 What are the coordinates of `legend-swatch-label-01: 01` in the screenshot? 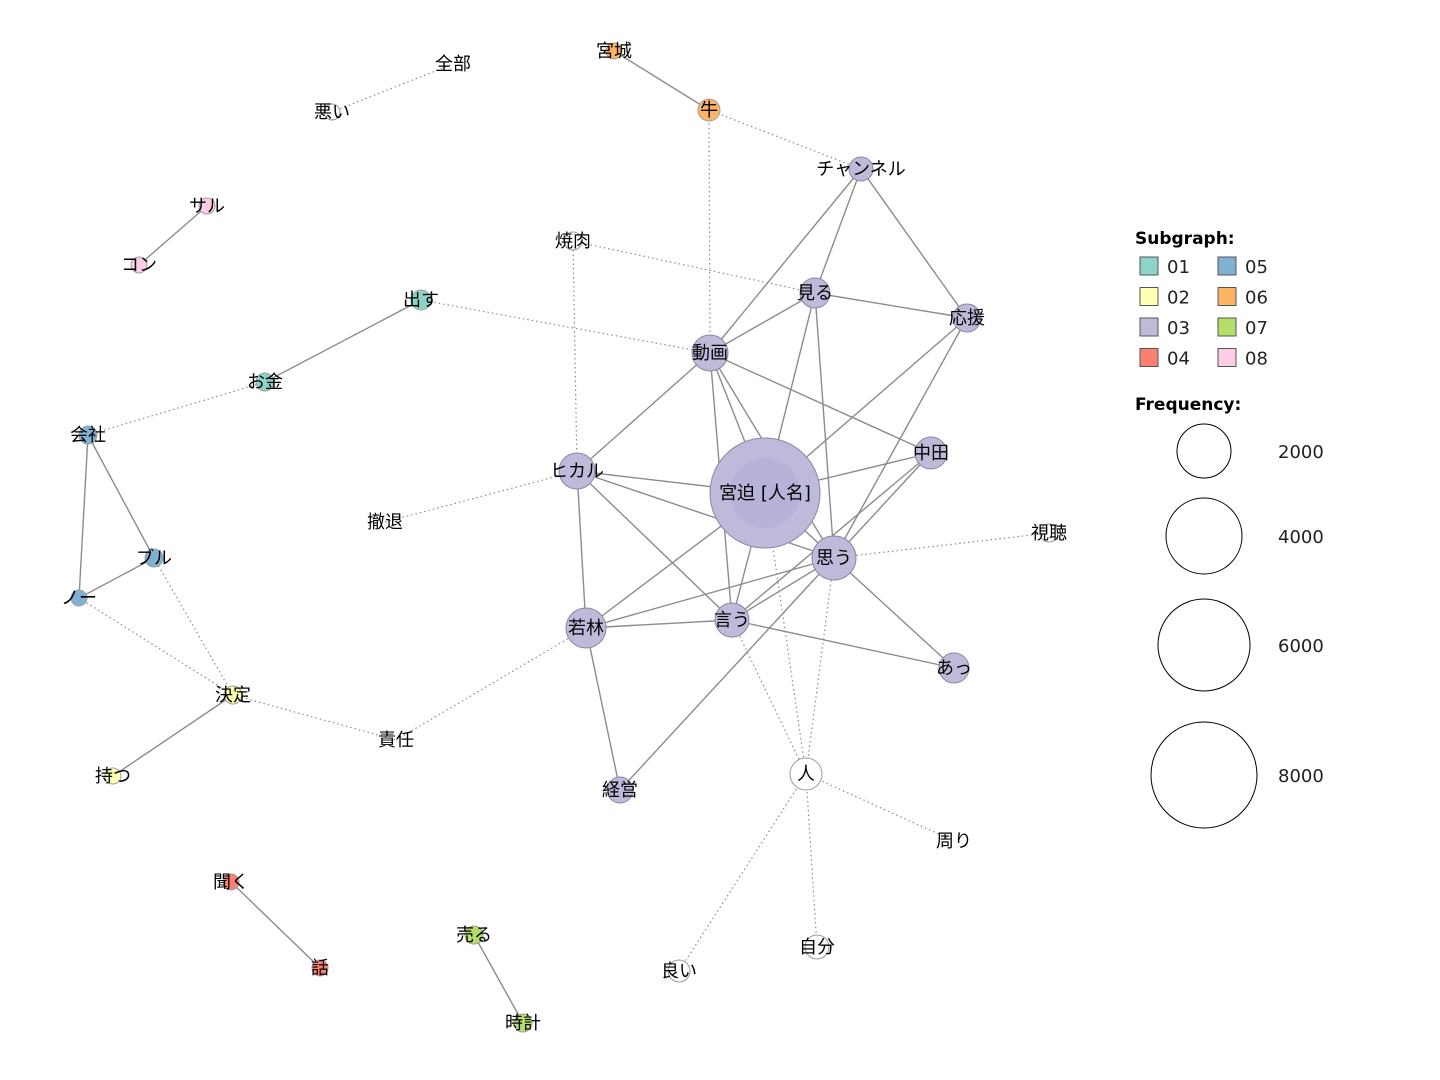 It's located at (1178, 267).